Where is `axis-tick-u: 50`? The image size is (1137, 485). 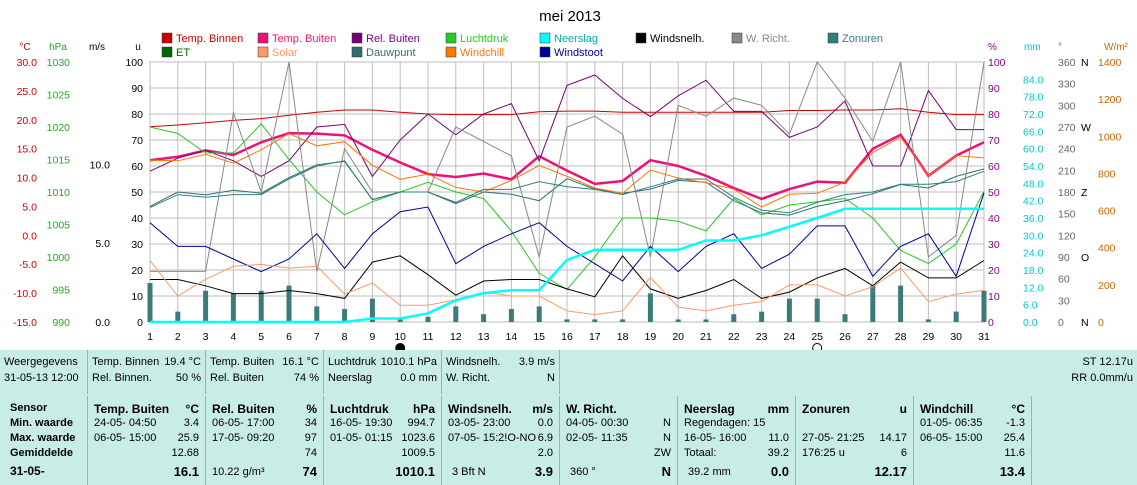
axis-tick-u: 50 is located at coordinates (137, 193).